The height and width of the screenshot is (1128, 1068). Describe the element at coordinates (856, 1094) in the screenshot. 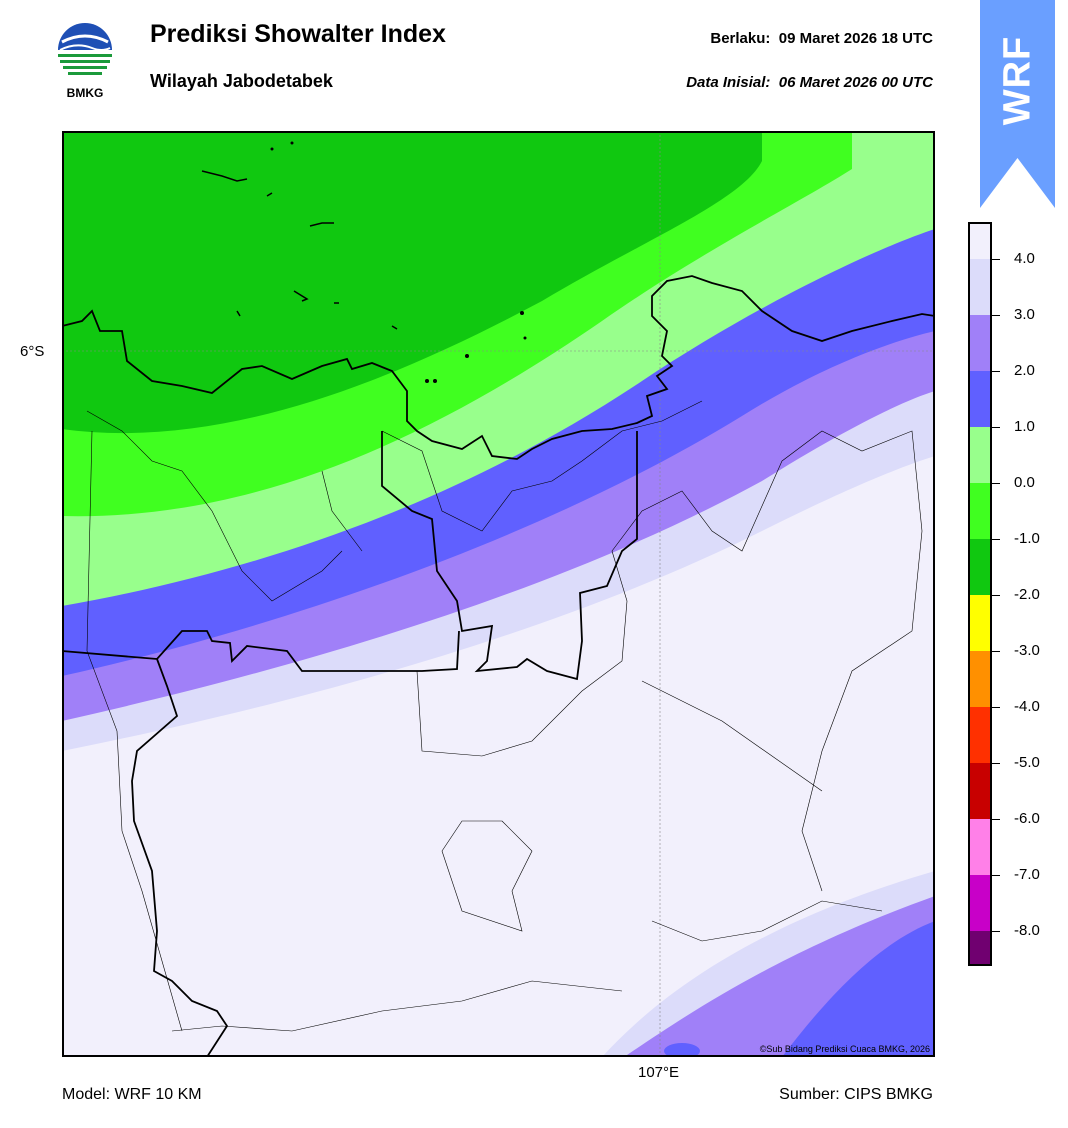

I see `source-info: Sumber: CIPS BMKG` at that location.